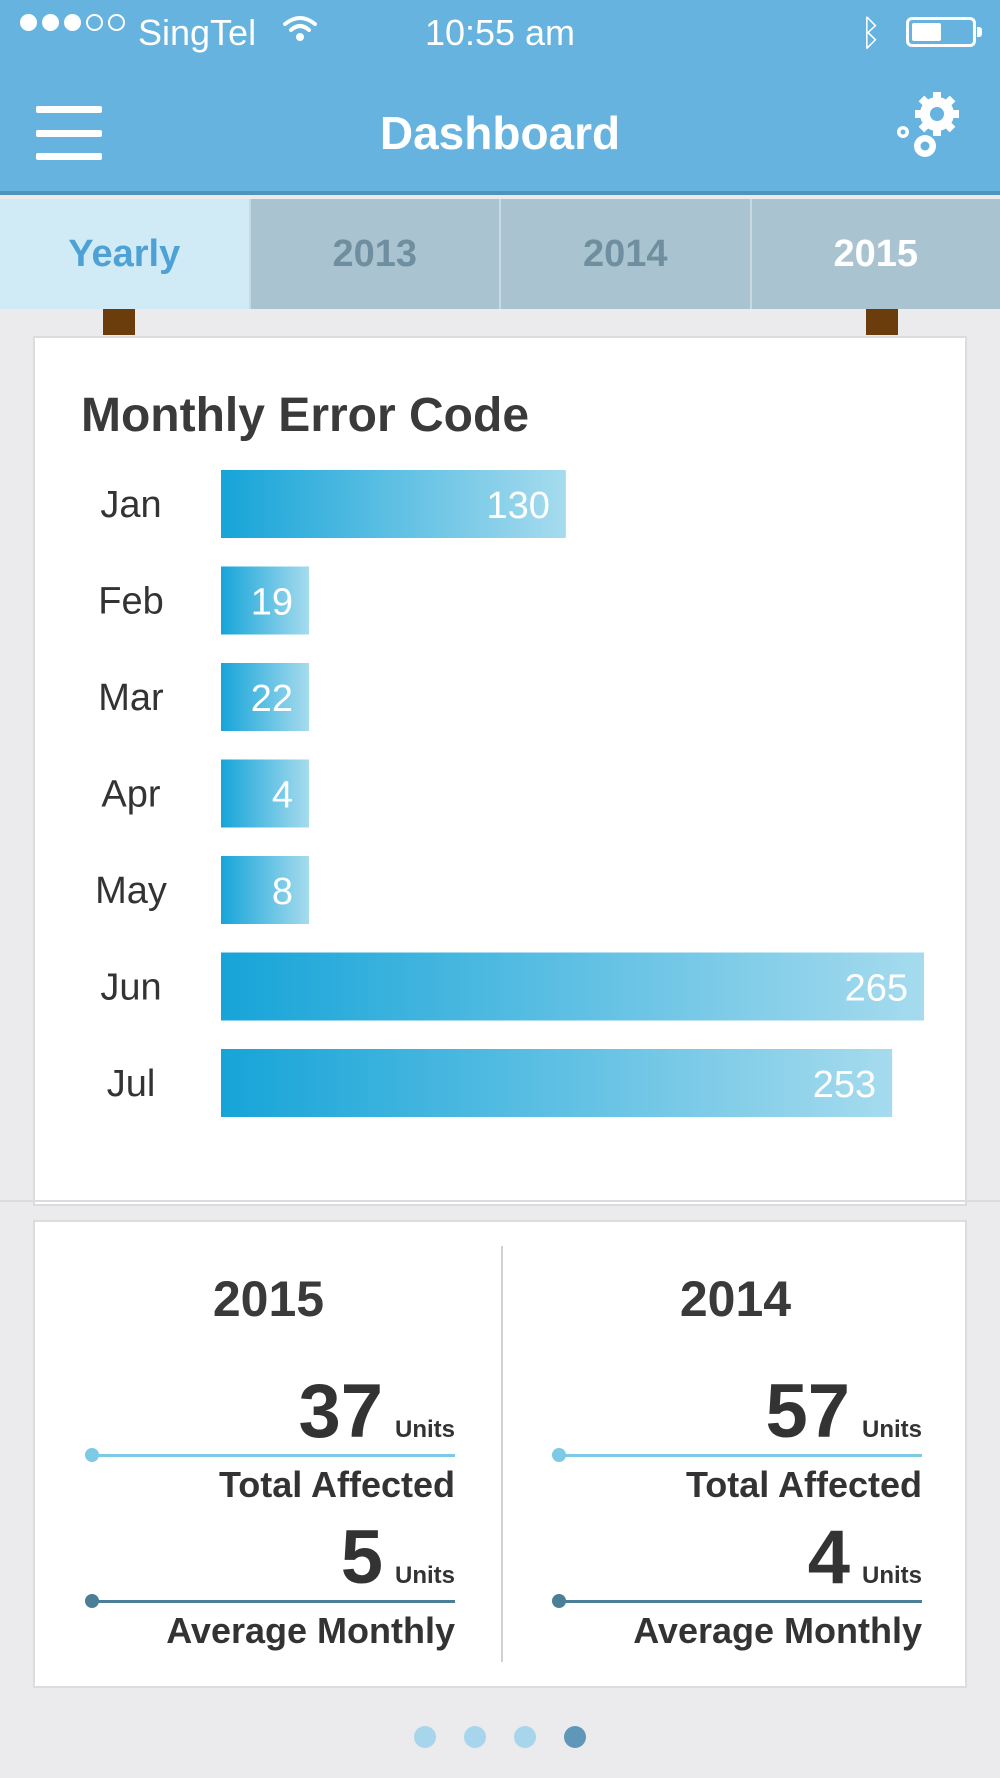  I want to click on column-divider, so click(502, 1454).